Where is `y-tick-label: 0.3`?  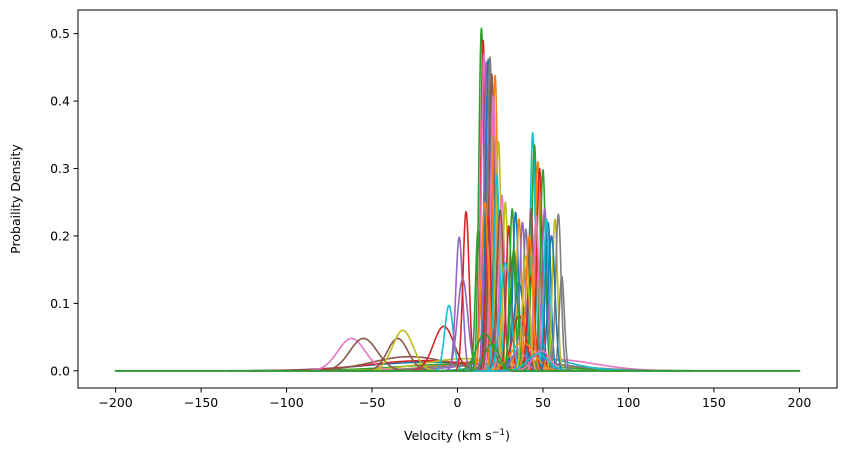 y-tick-label: 0.3 is located at coordinates (60, 168).